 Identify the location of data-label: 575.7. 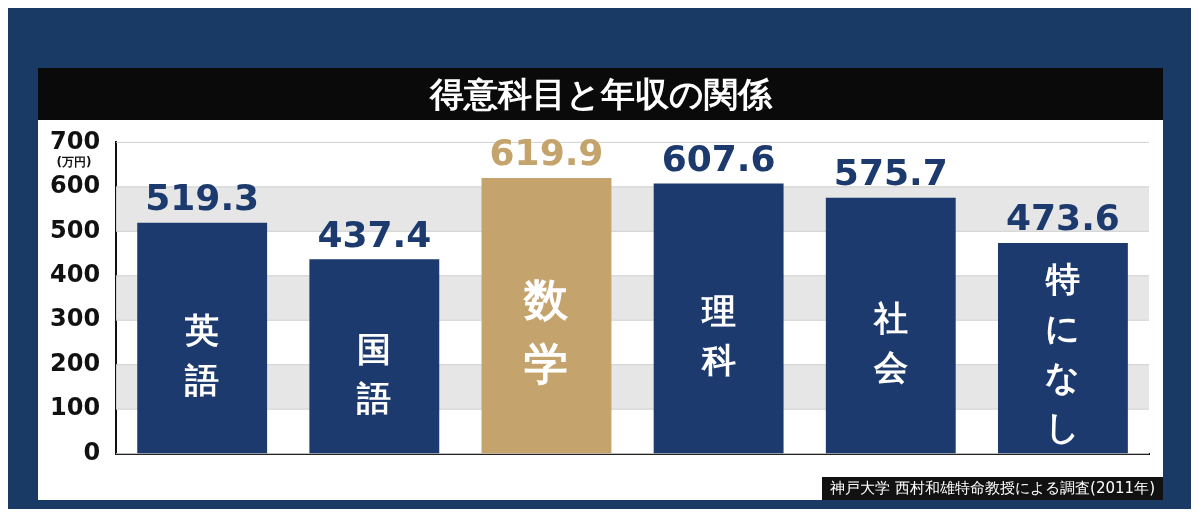
(890, 173).